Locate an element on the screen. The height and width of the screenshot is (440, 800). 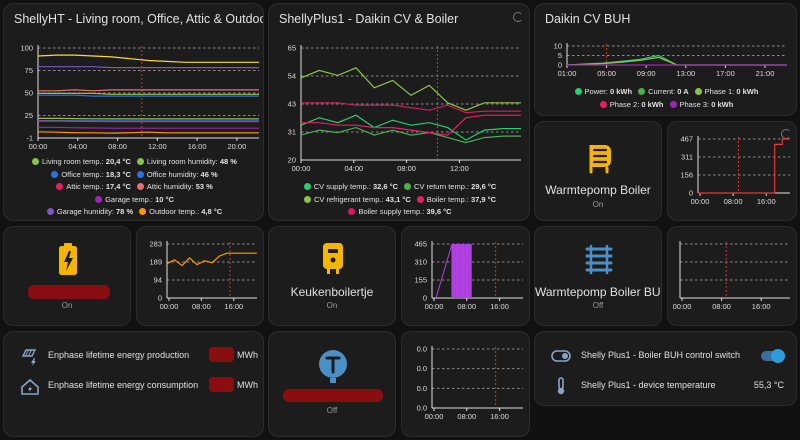
legend-item: Attic temp.: 17,4 °C is located at coordinates (93, 187).